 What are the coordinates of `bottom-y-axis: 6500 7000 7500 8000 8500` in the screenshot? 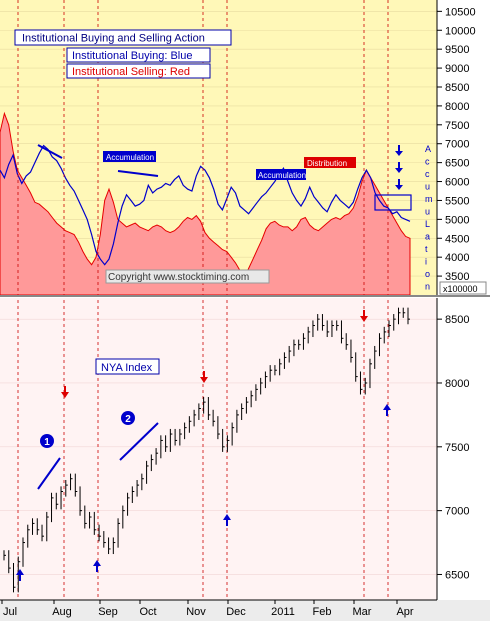 It's located at (452, 449).